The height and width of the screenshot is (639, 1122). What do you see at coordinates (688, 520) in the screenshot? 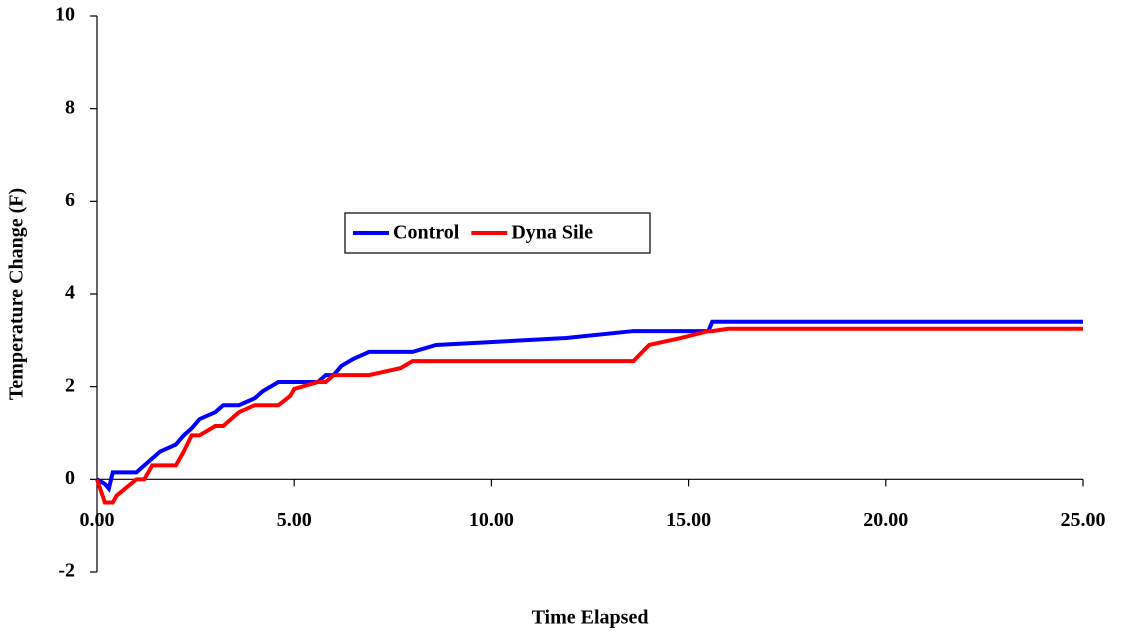
I see `x-tick-label: 15.00` at bounding box center [688, 520].